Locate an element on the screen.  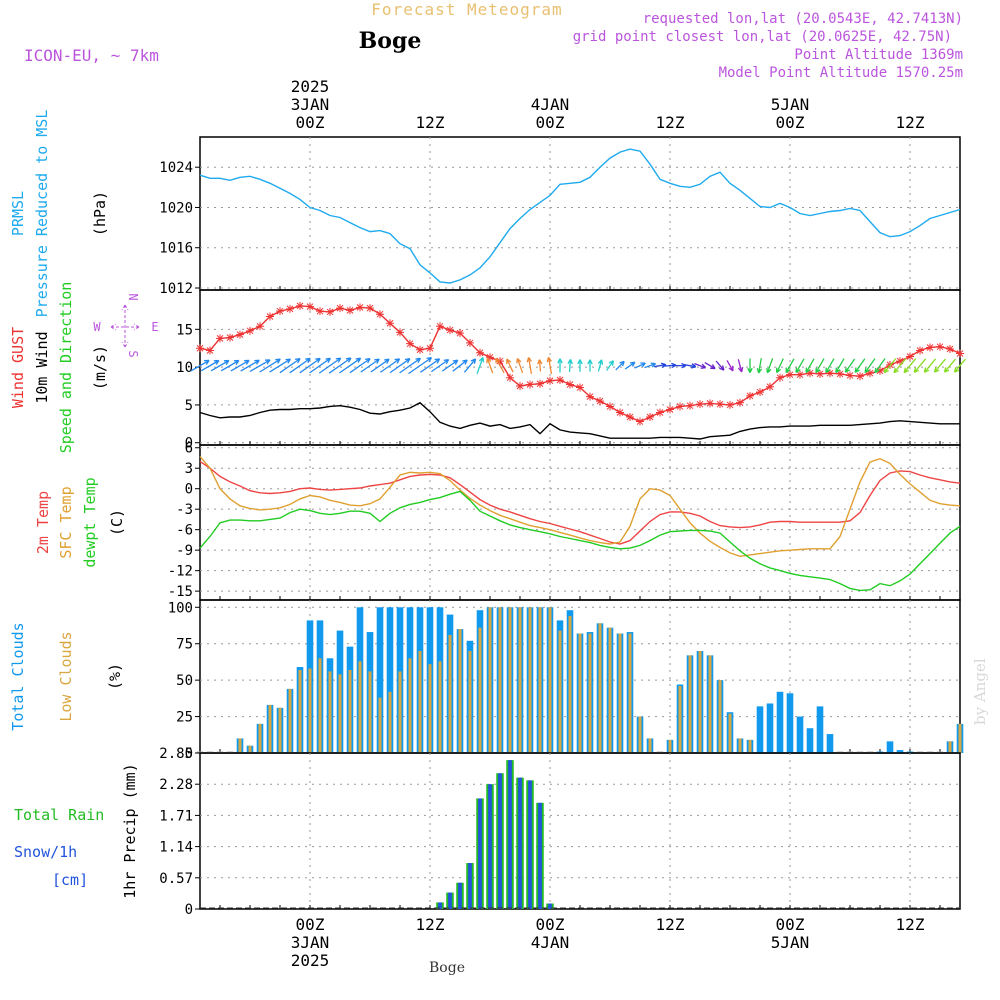
time-label-bottom: 3JAN is located at coordinates (310, 942).